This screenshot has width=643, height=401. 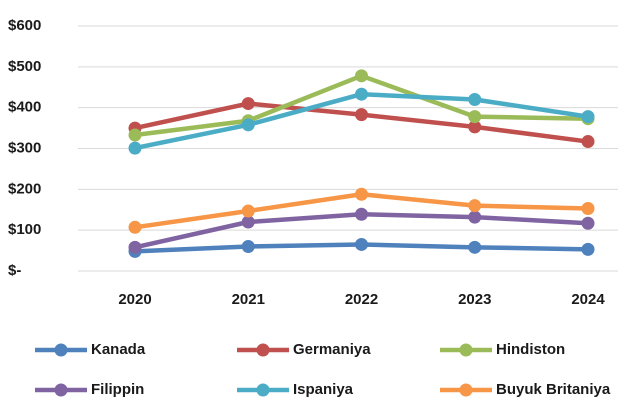 What do you see at coordinates (332, 349) in the screenshot?
I see `legend-label: Germaniya` at bounding box center [332, 349].